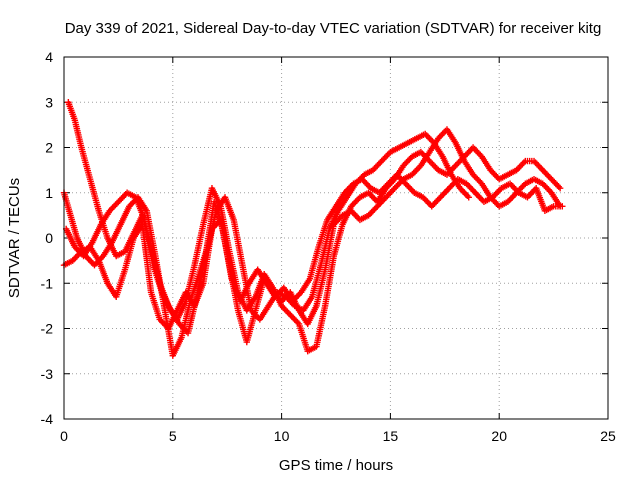 The width and height of the screenshot is (640, 480). I want to click on y-tick-label: -3, so click(47, 374).